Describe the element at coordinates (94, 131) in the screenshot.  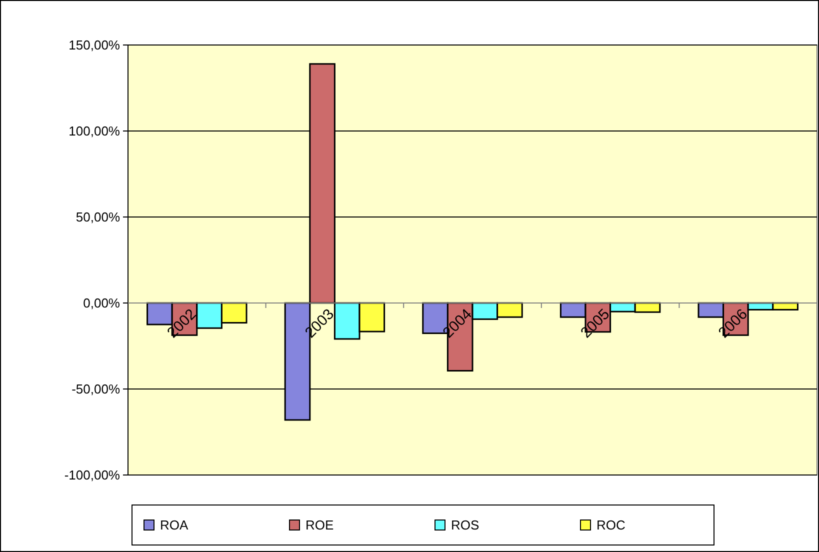
I see `y-tick-label: 100,00%` at that location.